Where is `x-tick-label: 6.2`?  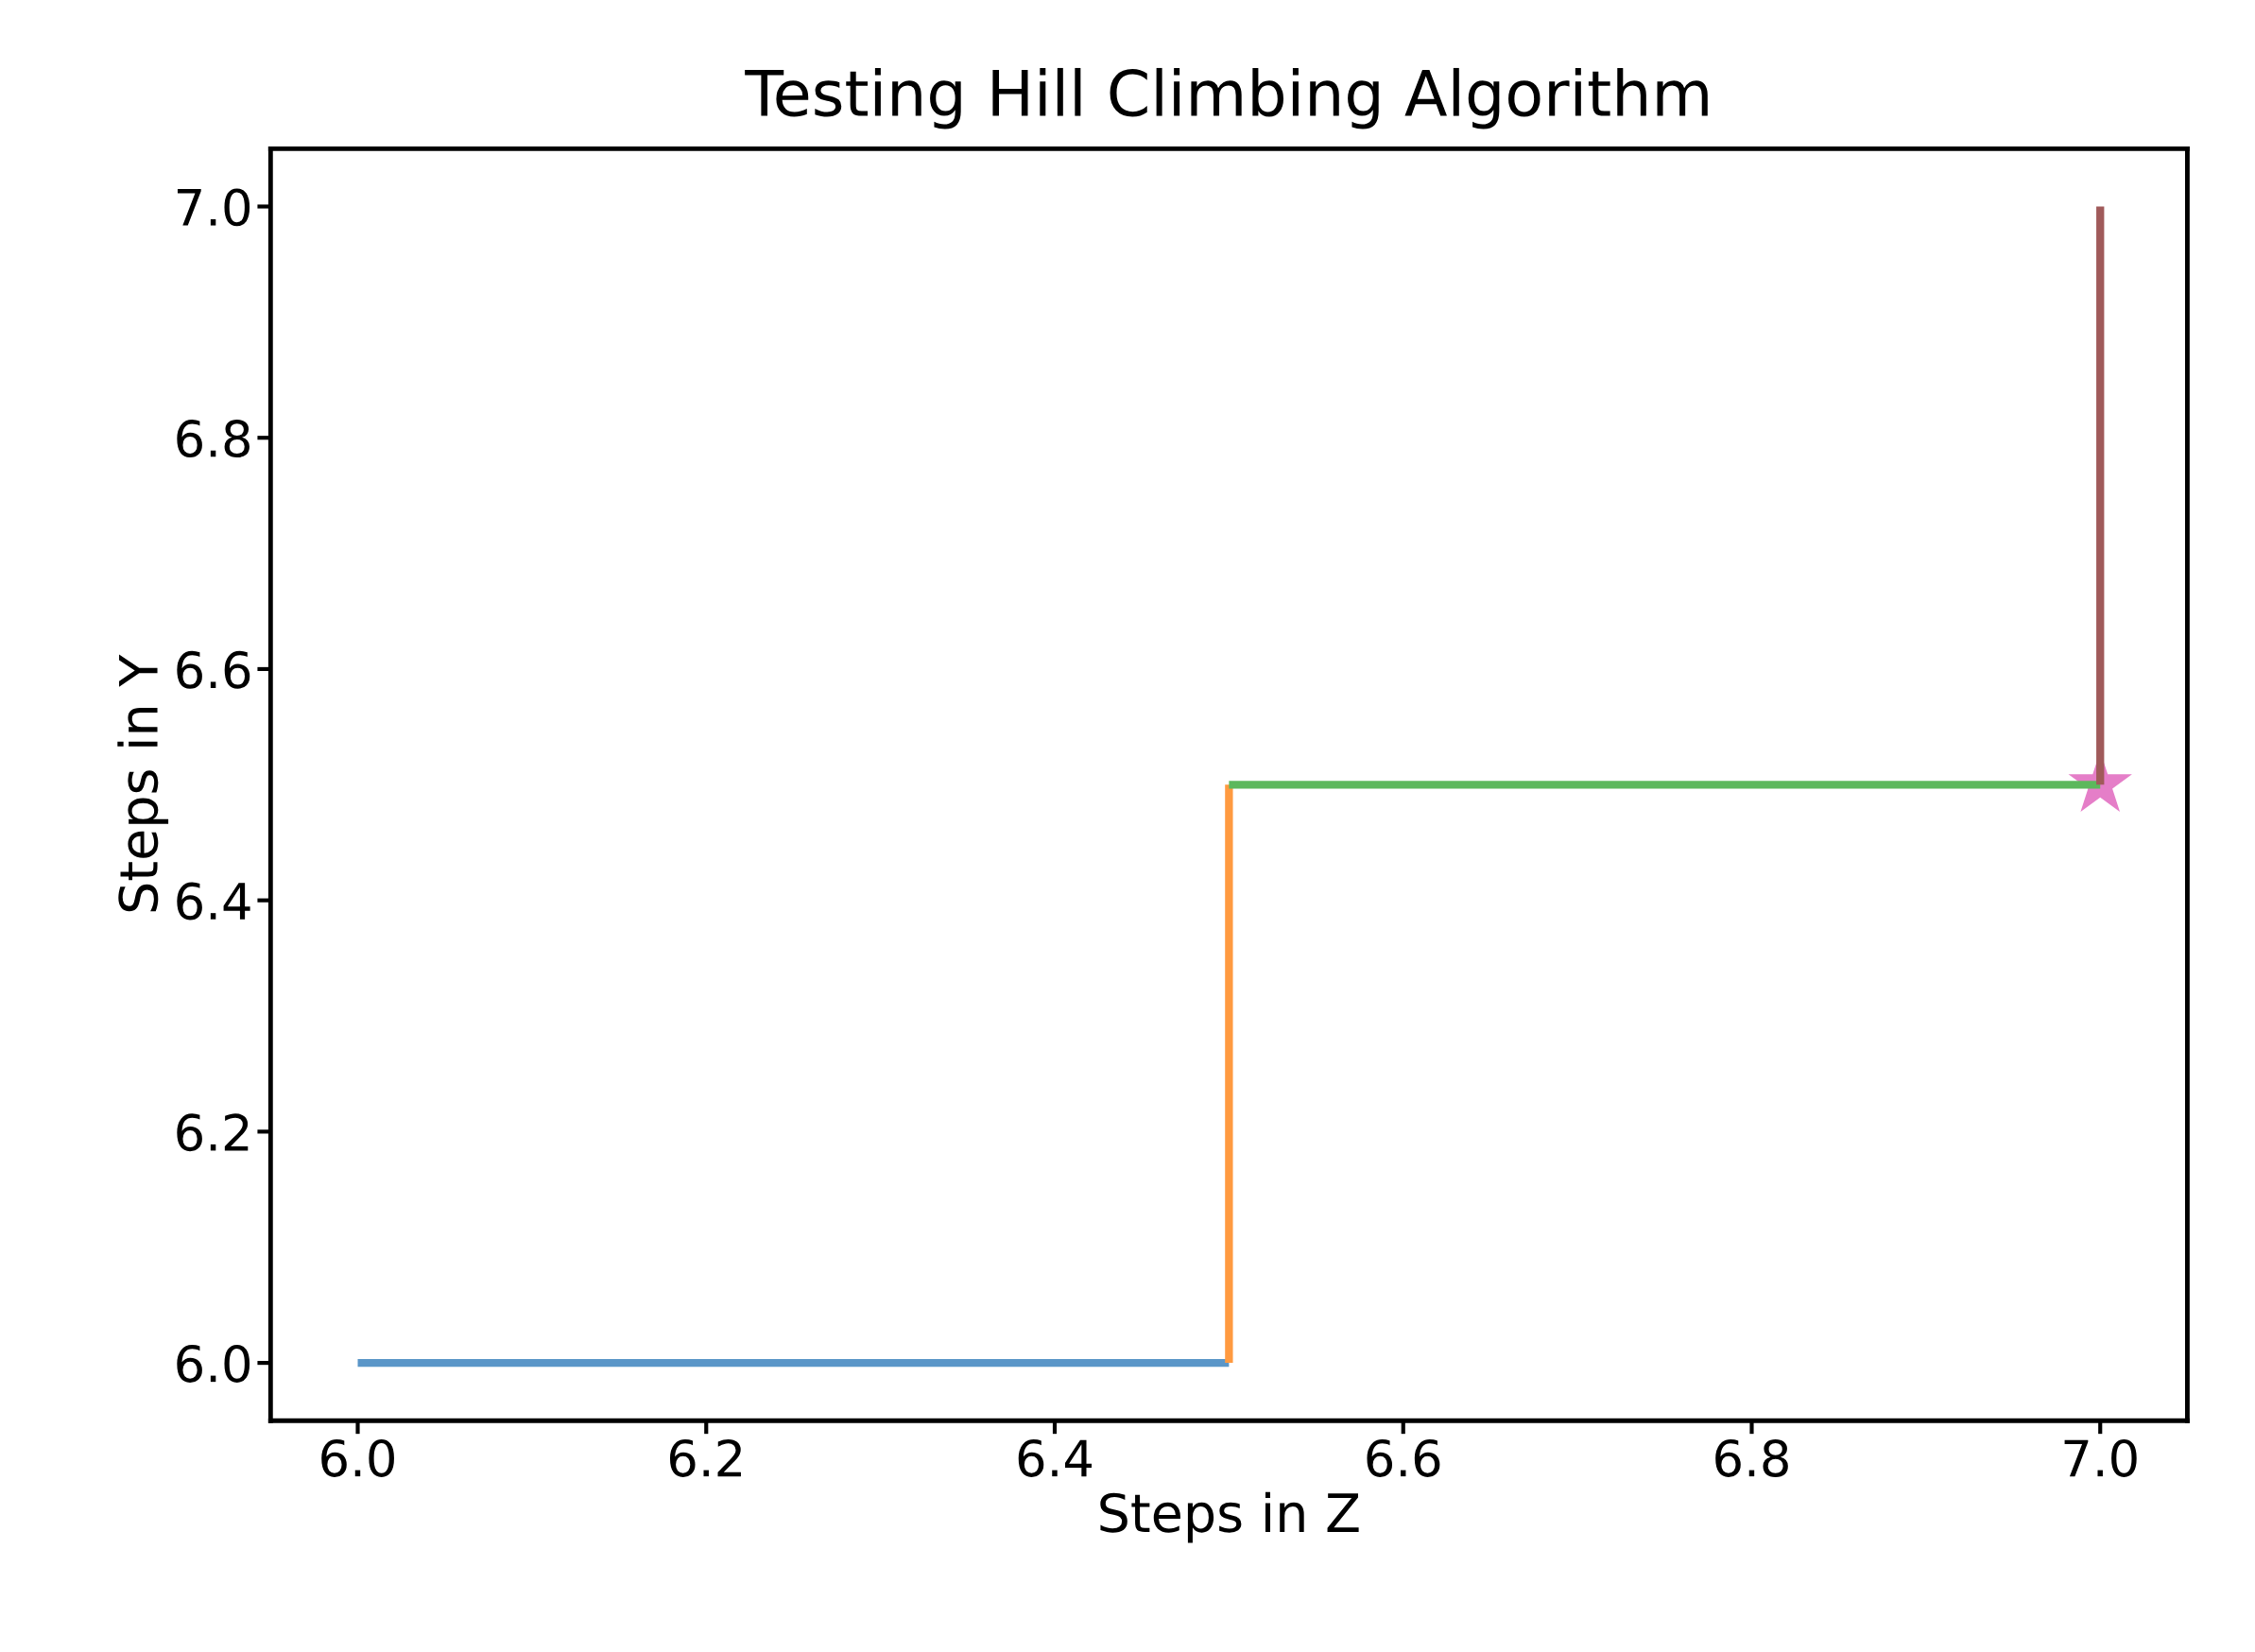
x-tick-label: 6.2 is located at coordinates (705, 1457).